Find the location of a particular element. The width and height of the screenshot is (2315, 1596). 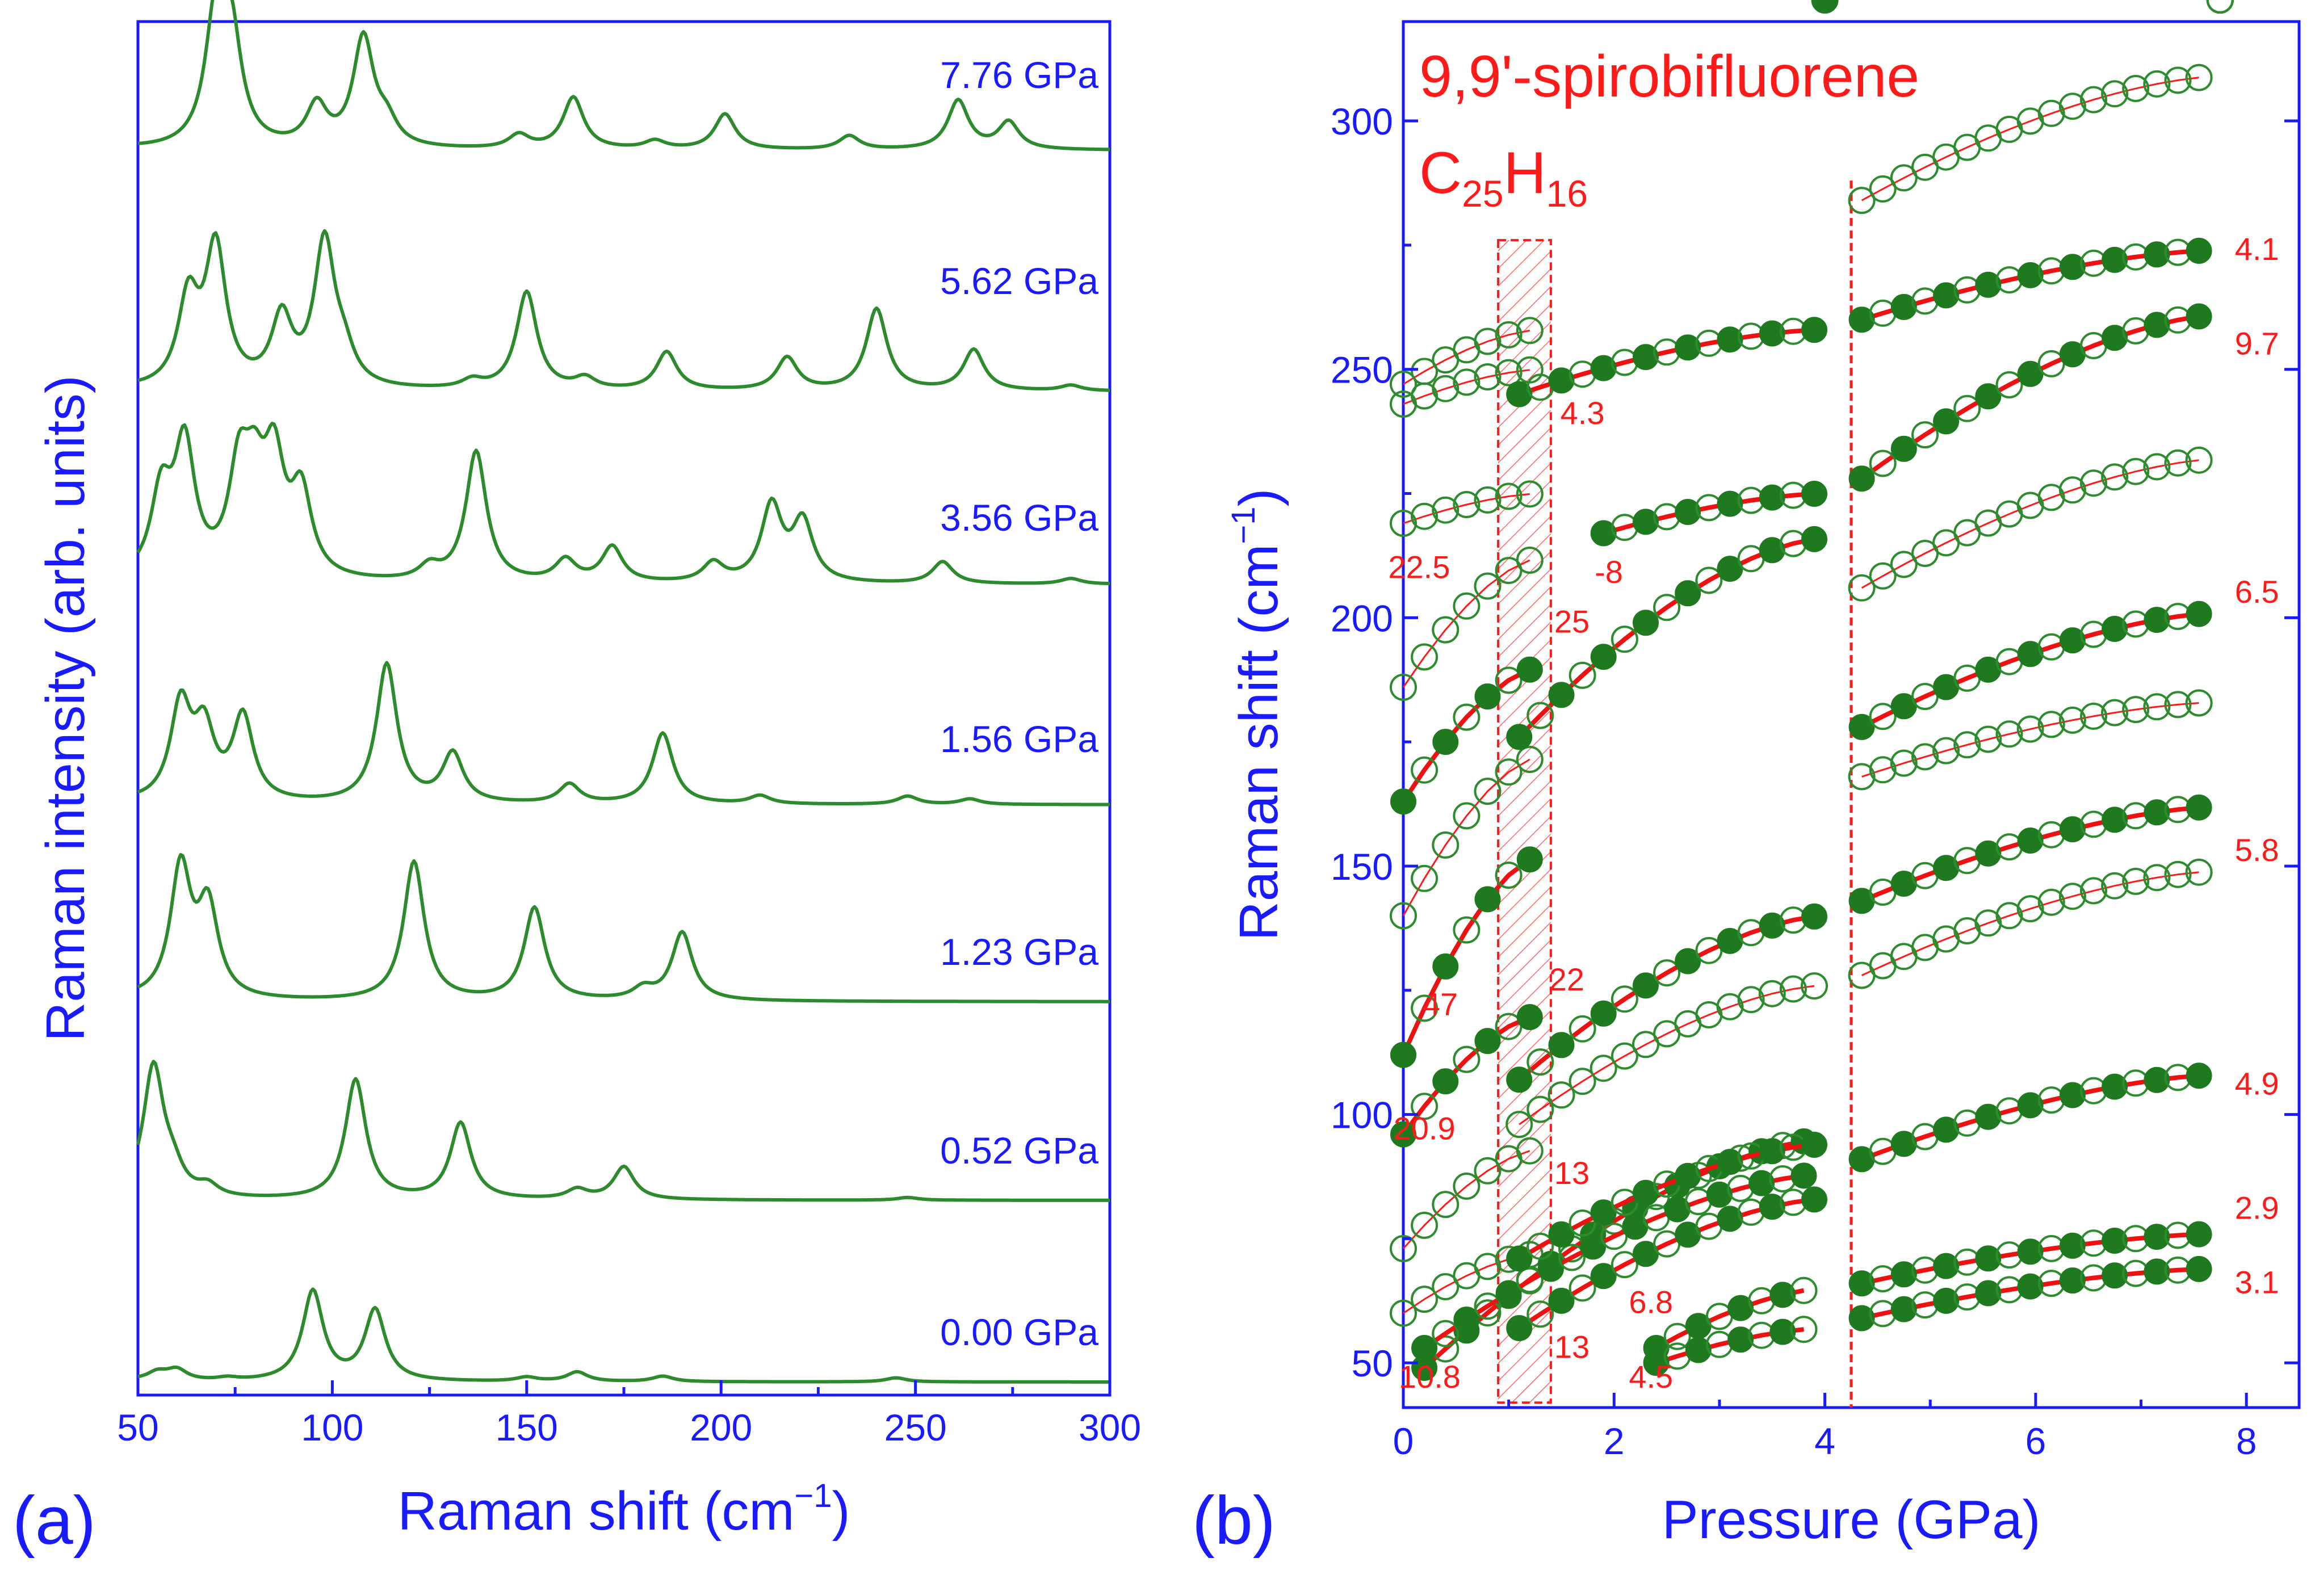

b-x-tick-label: 8 is located at coordinates (2246, 1441).